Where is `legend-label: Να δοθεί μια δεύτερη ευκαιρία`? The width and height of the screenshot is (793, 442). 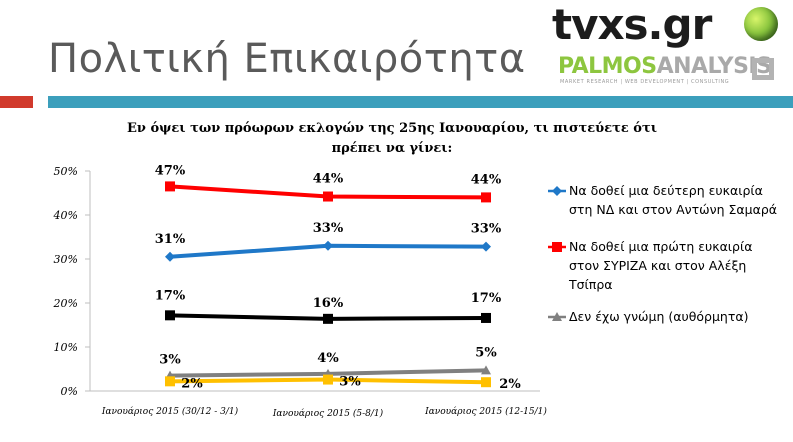 legend-label: Να δοθεί μια δεύτερη ευκαιρία is located at coordinates (666, 190).